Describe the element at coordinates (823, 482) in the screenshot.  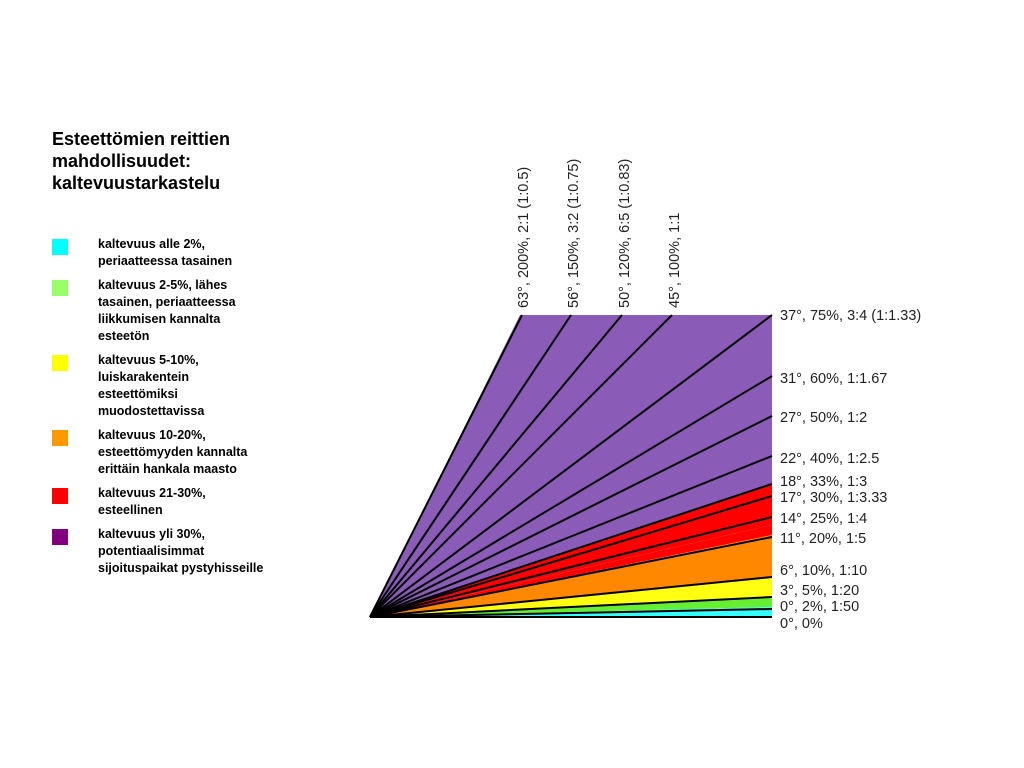
I see `label-18deg: 18°, 33%, 1:3` at that location.